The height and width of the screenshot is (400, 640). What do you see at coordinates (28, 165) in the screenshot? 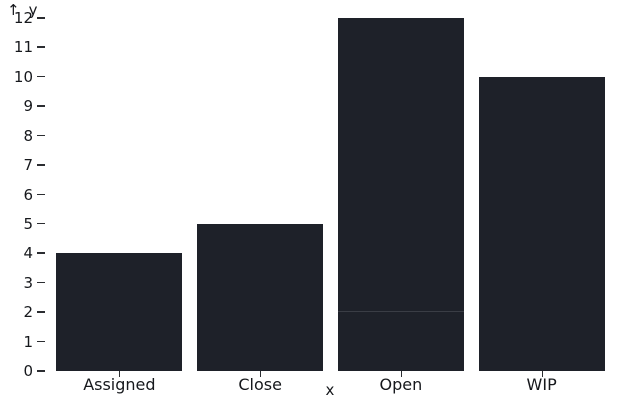
I see `y-tick-label: 7` at bounding box center [28, 165].